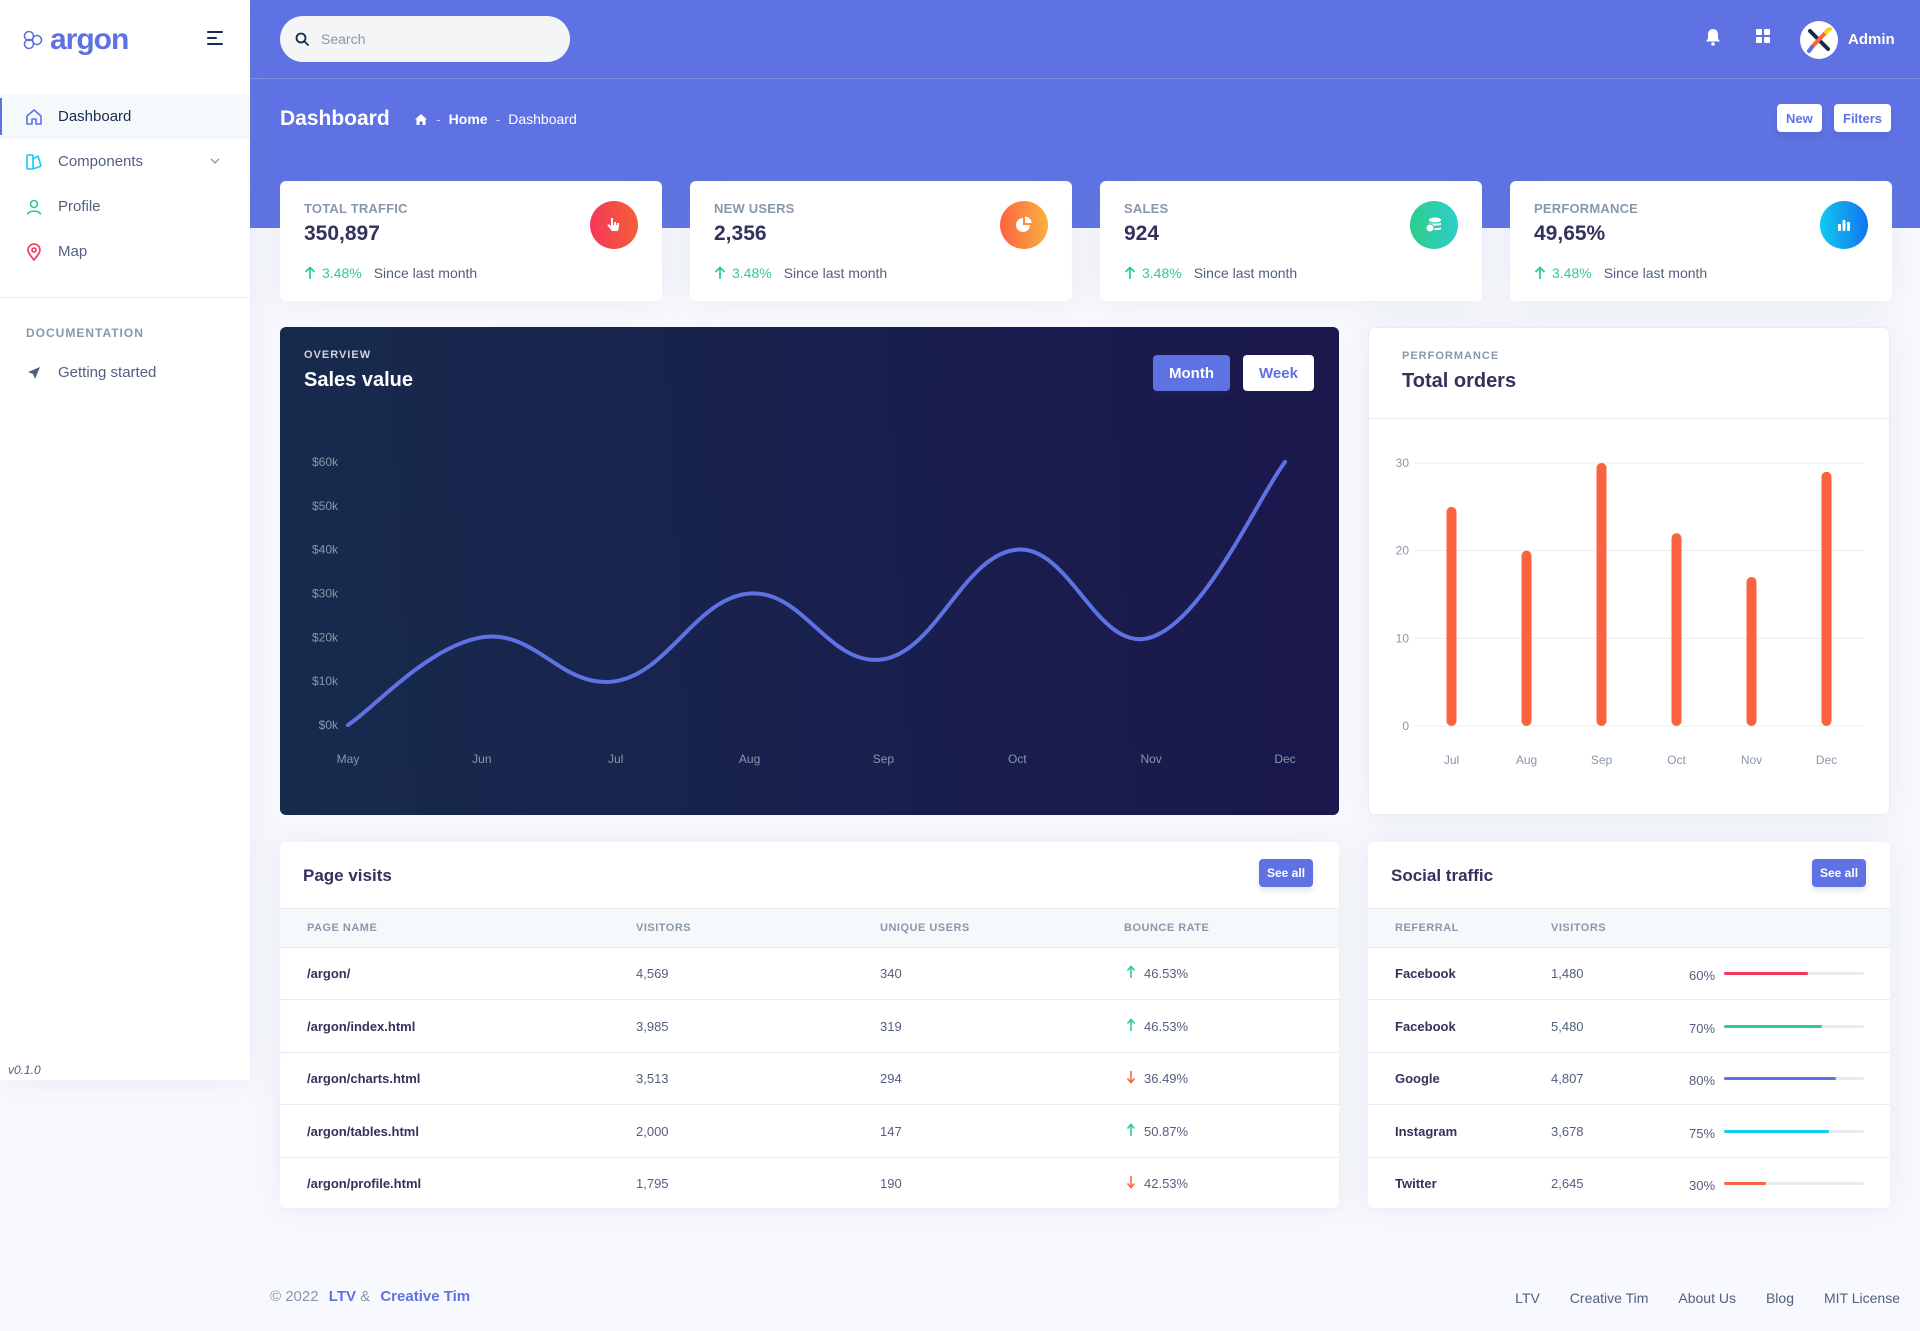 The image size is (1920, 1331). What do you see at coordinates (425, 1296) in the screenshot?
I see `footer-link-creative-tim: Creative Tim` at bounding box center [425, 1296].